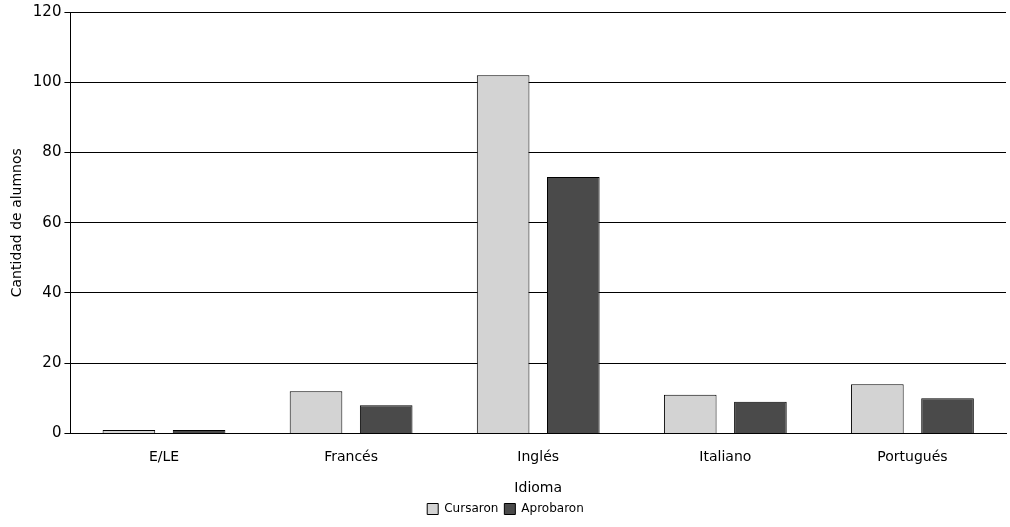 This screenshot has height=527, width=1010. I want to click on x-tick-label: Inglés, so click(538, 456).